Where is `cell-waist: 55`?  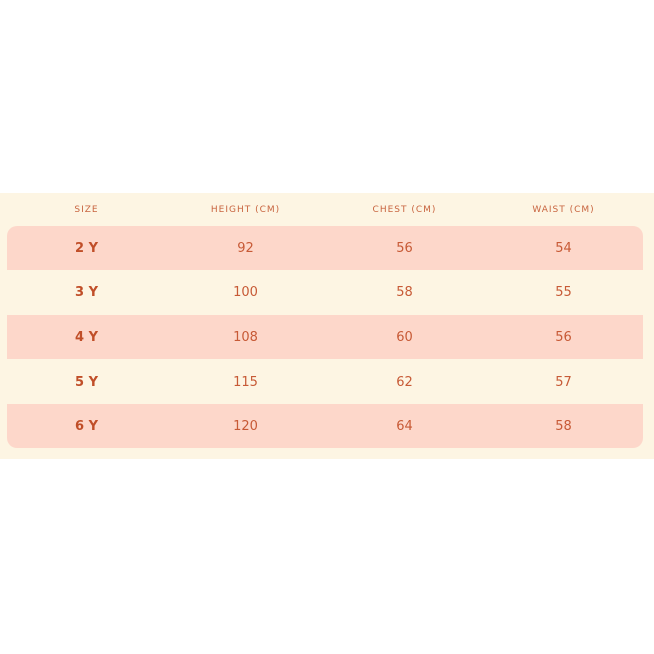
cell-waist: 55 is located at coordinates (563, 292).